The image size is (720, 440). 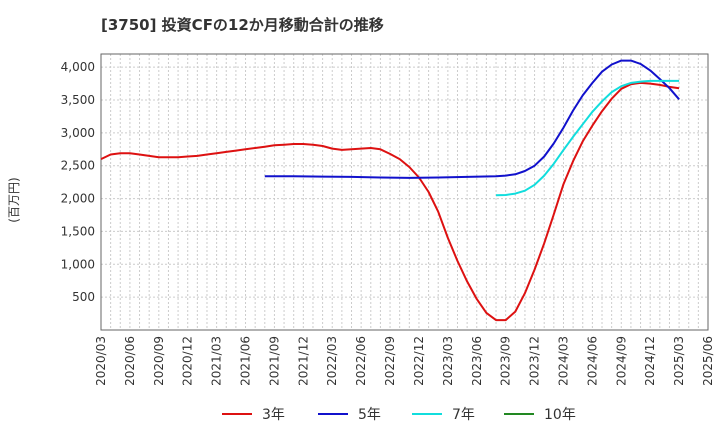 I want to click on x-tick-label: 2022/09, so click(x=390, y=361).